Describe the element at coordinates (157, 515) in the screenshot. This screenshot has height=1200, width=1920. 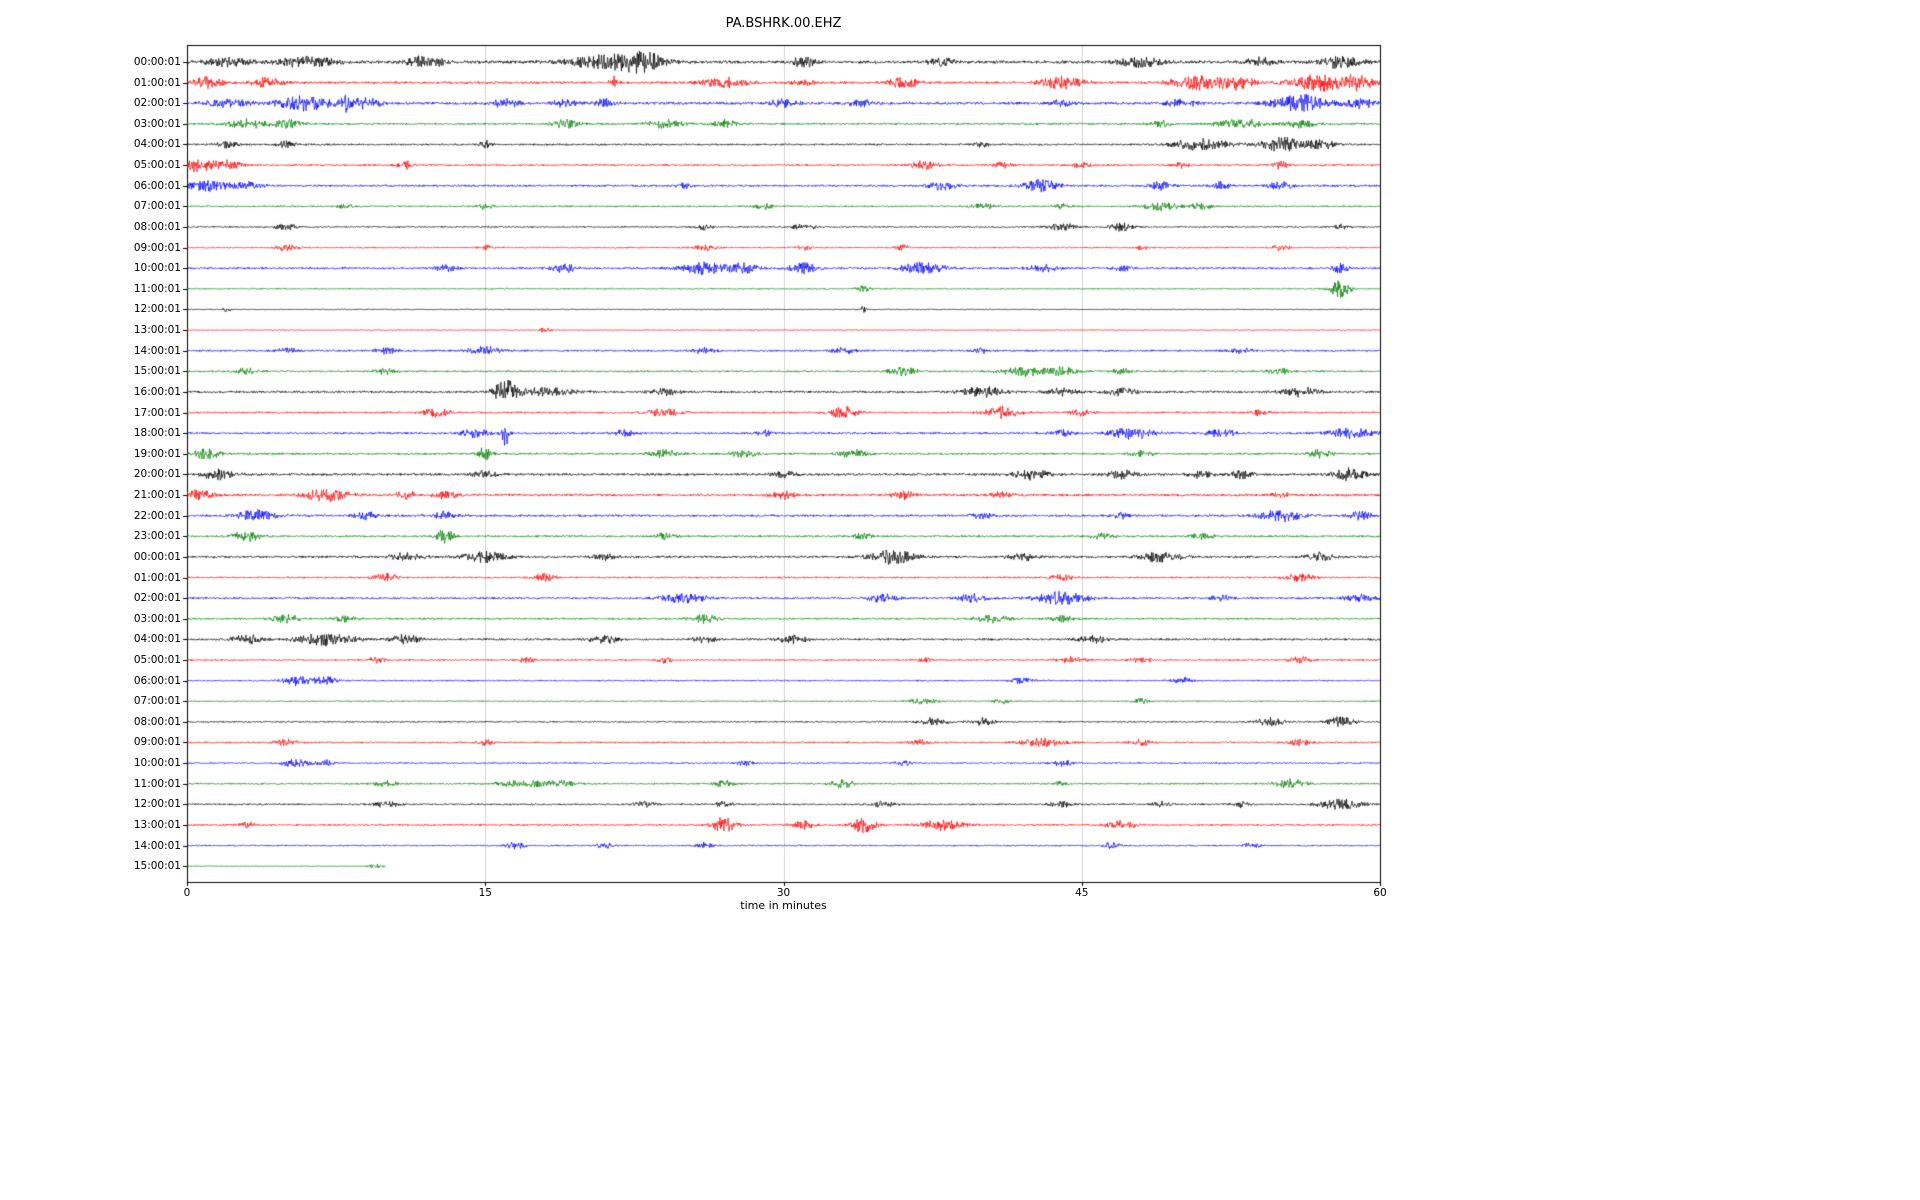
I see `row-time-label: 22:00:01` at that location.